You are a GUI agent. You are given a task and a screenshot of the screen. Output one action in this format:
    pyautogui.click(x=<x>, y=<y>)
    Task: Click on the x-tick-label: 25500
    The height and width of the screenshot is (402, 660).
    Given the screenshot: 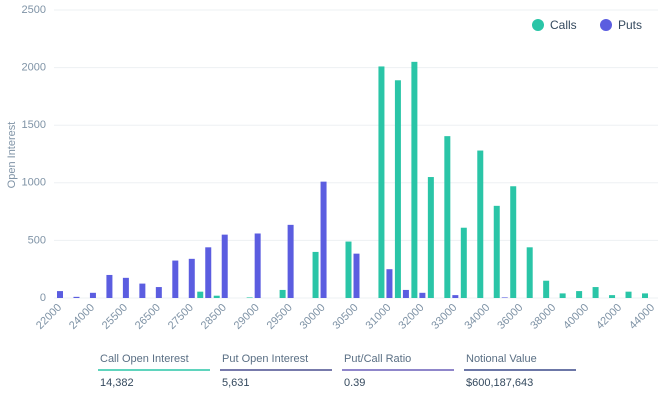 What is the action you would take?
    pyautogui.click(x=115, y=317)
    